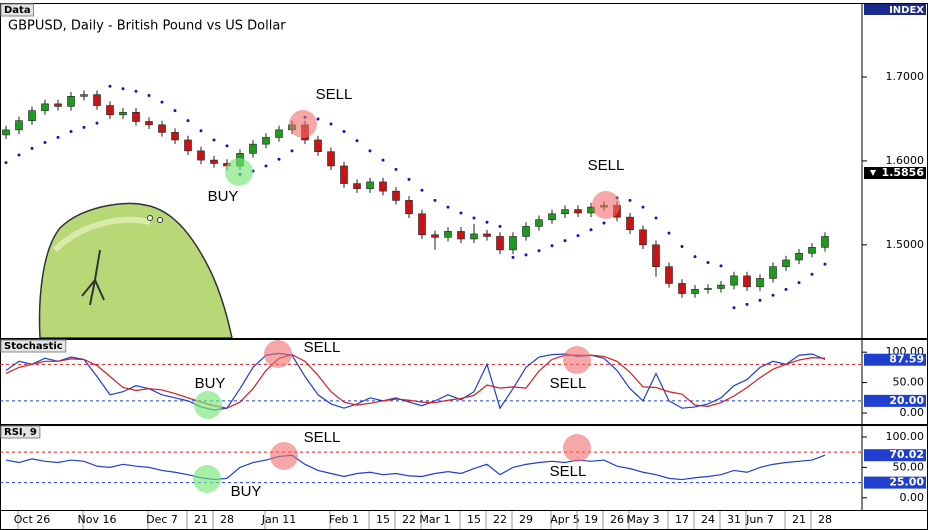 Image resolution: width=928 pixels, height=530 pixels. Describe the element at coordinates (565, 519) in the screenshot. I see `x-tick-label: Apr 5` at that location.